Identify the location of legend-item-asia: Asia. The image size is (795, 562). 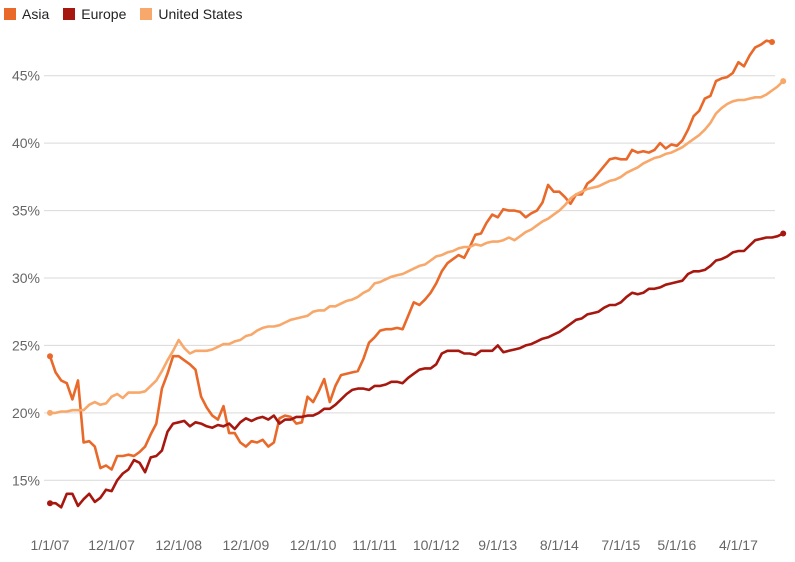
(26, 14).